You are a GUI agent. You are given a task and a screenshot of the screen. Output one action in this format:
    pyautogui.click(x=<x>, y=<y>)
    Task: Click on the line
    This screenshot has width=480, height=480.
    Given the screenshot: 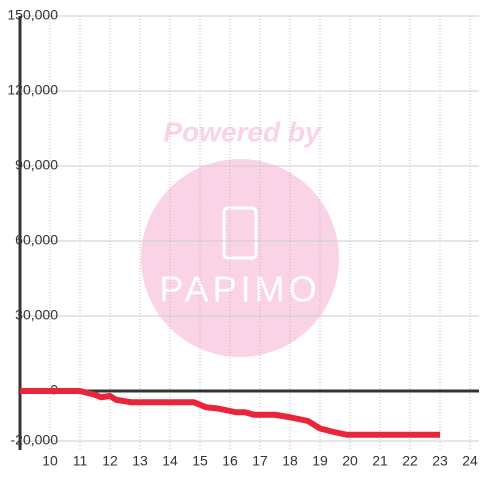 What is the action you would take?
    pyautogui.click(x=230, y=413)
    